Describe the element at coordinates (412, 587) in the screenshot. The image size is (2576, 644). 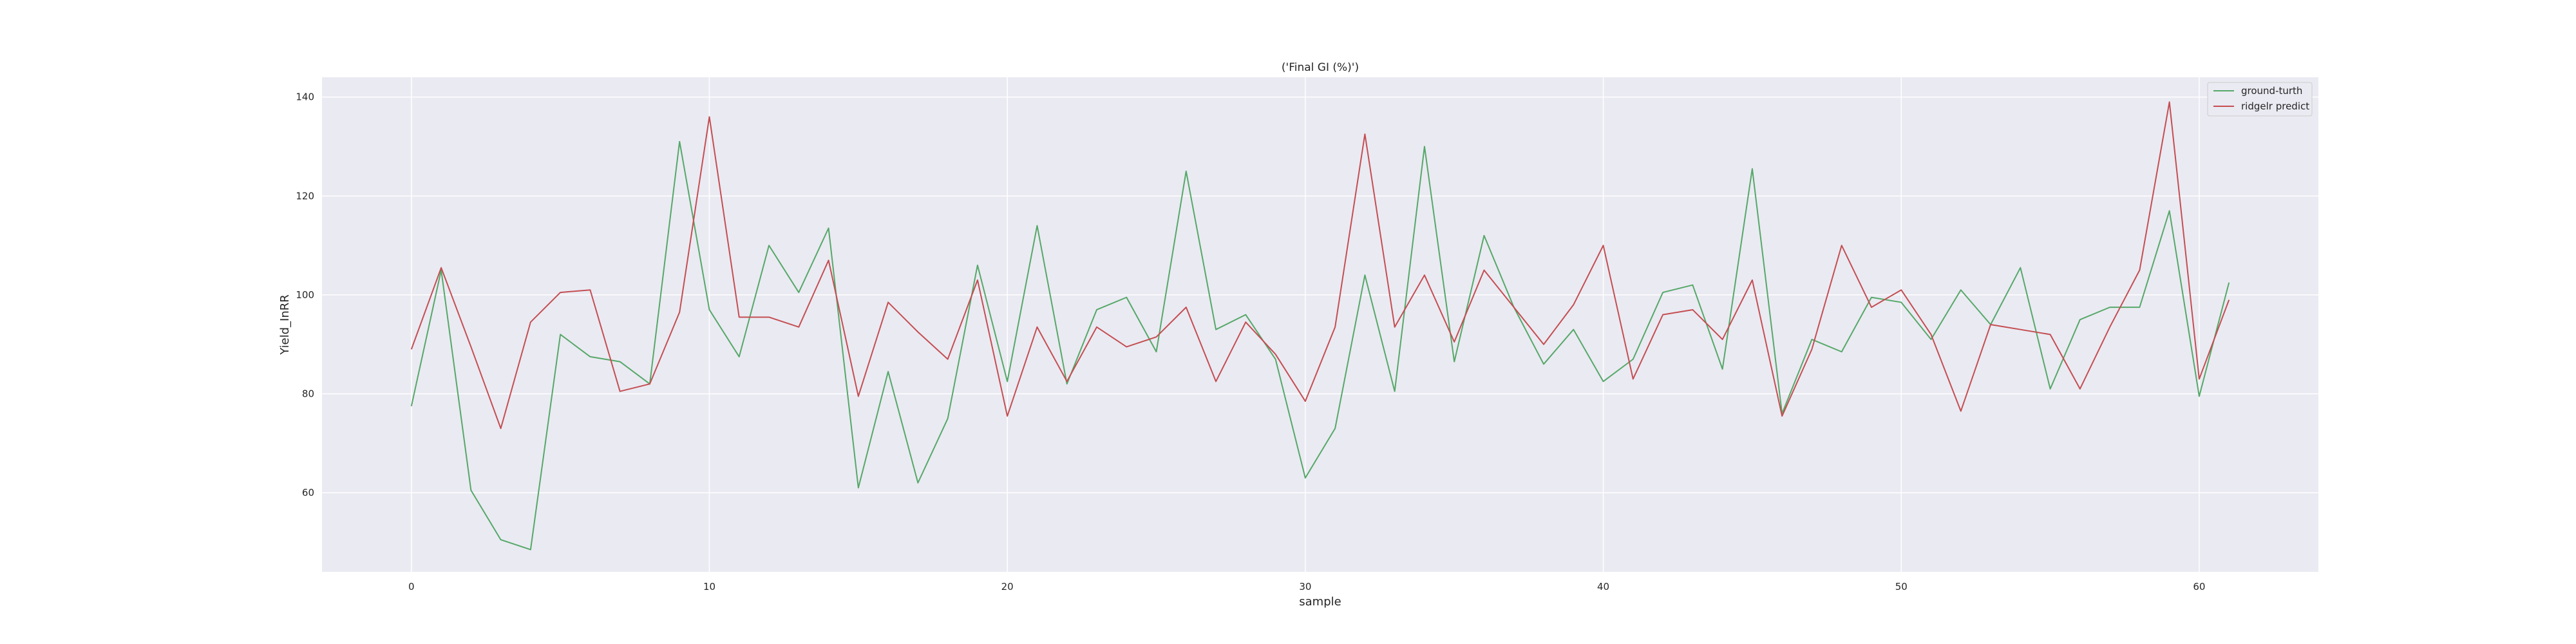
I see `x-tick-label: 0` at that location.